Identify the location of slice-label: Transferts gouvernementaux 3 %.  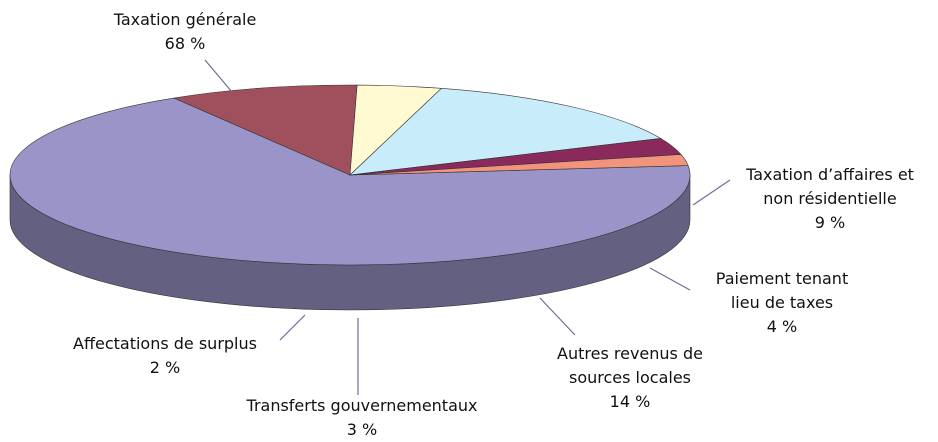
(362, 418).